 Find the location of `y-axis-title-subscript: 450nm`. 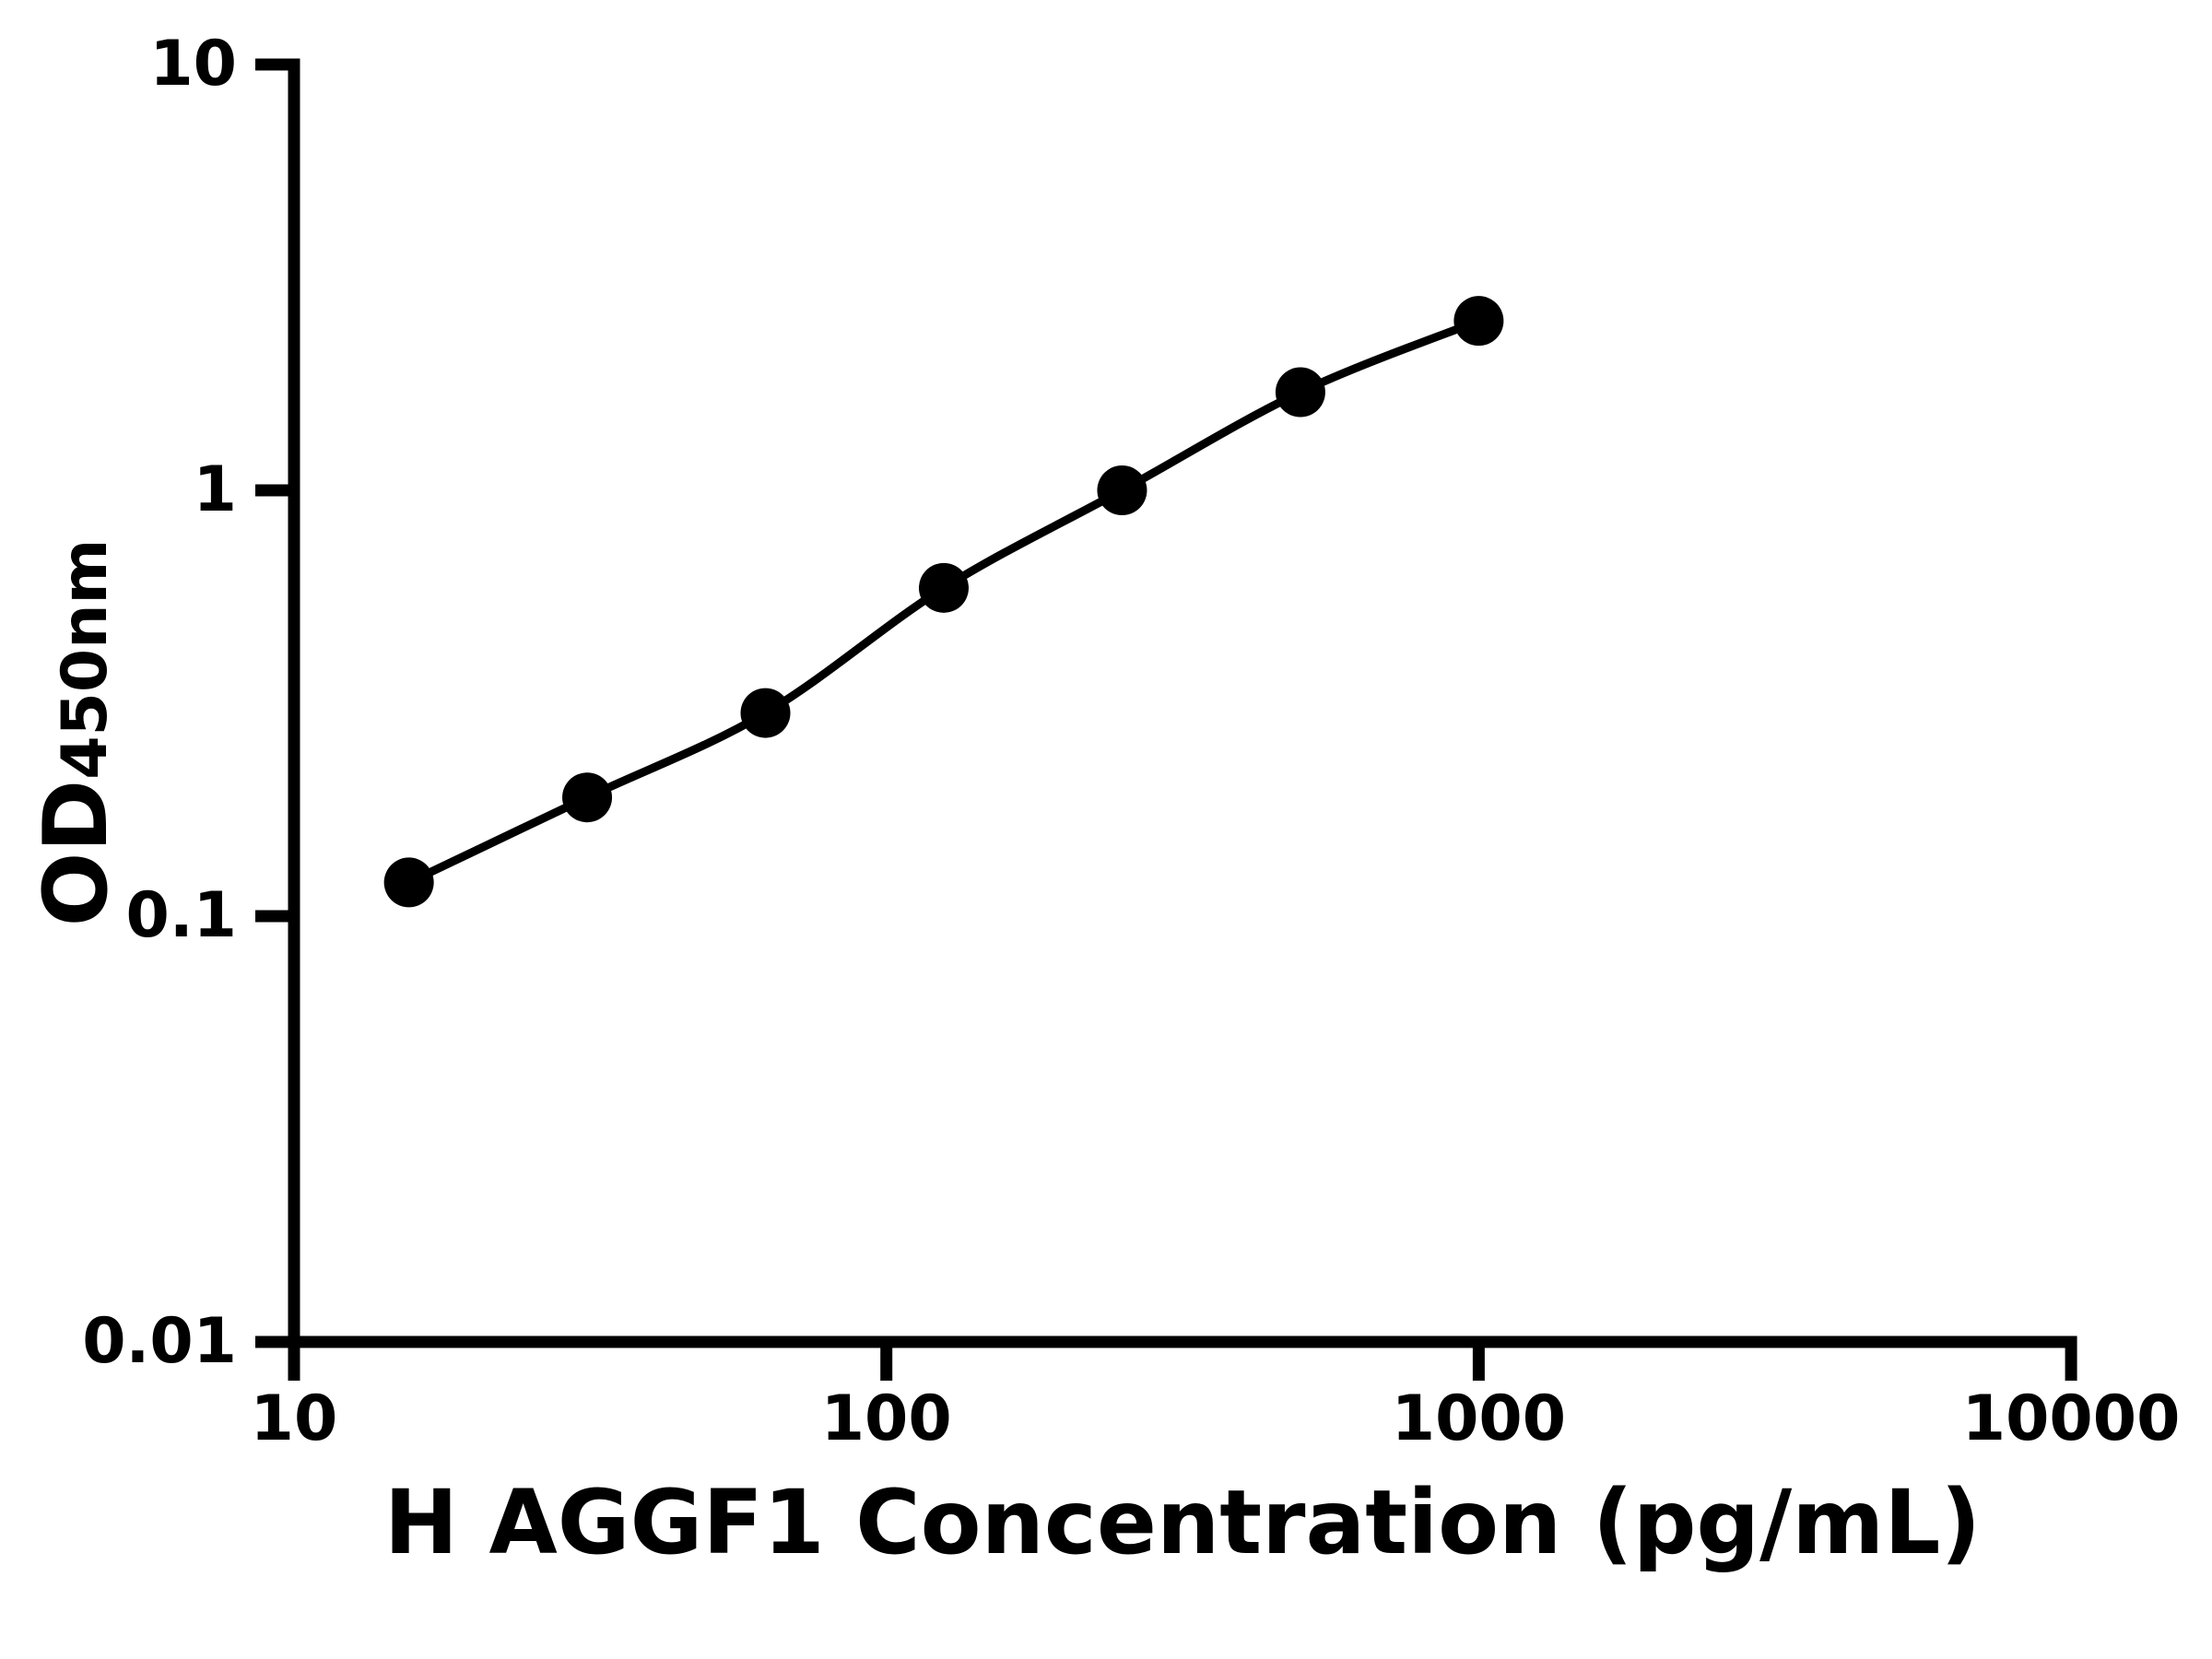

y-axis-title-subscript: 450nm is located at coordinates (85, 659).